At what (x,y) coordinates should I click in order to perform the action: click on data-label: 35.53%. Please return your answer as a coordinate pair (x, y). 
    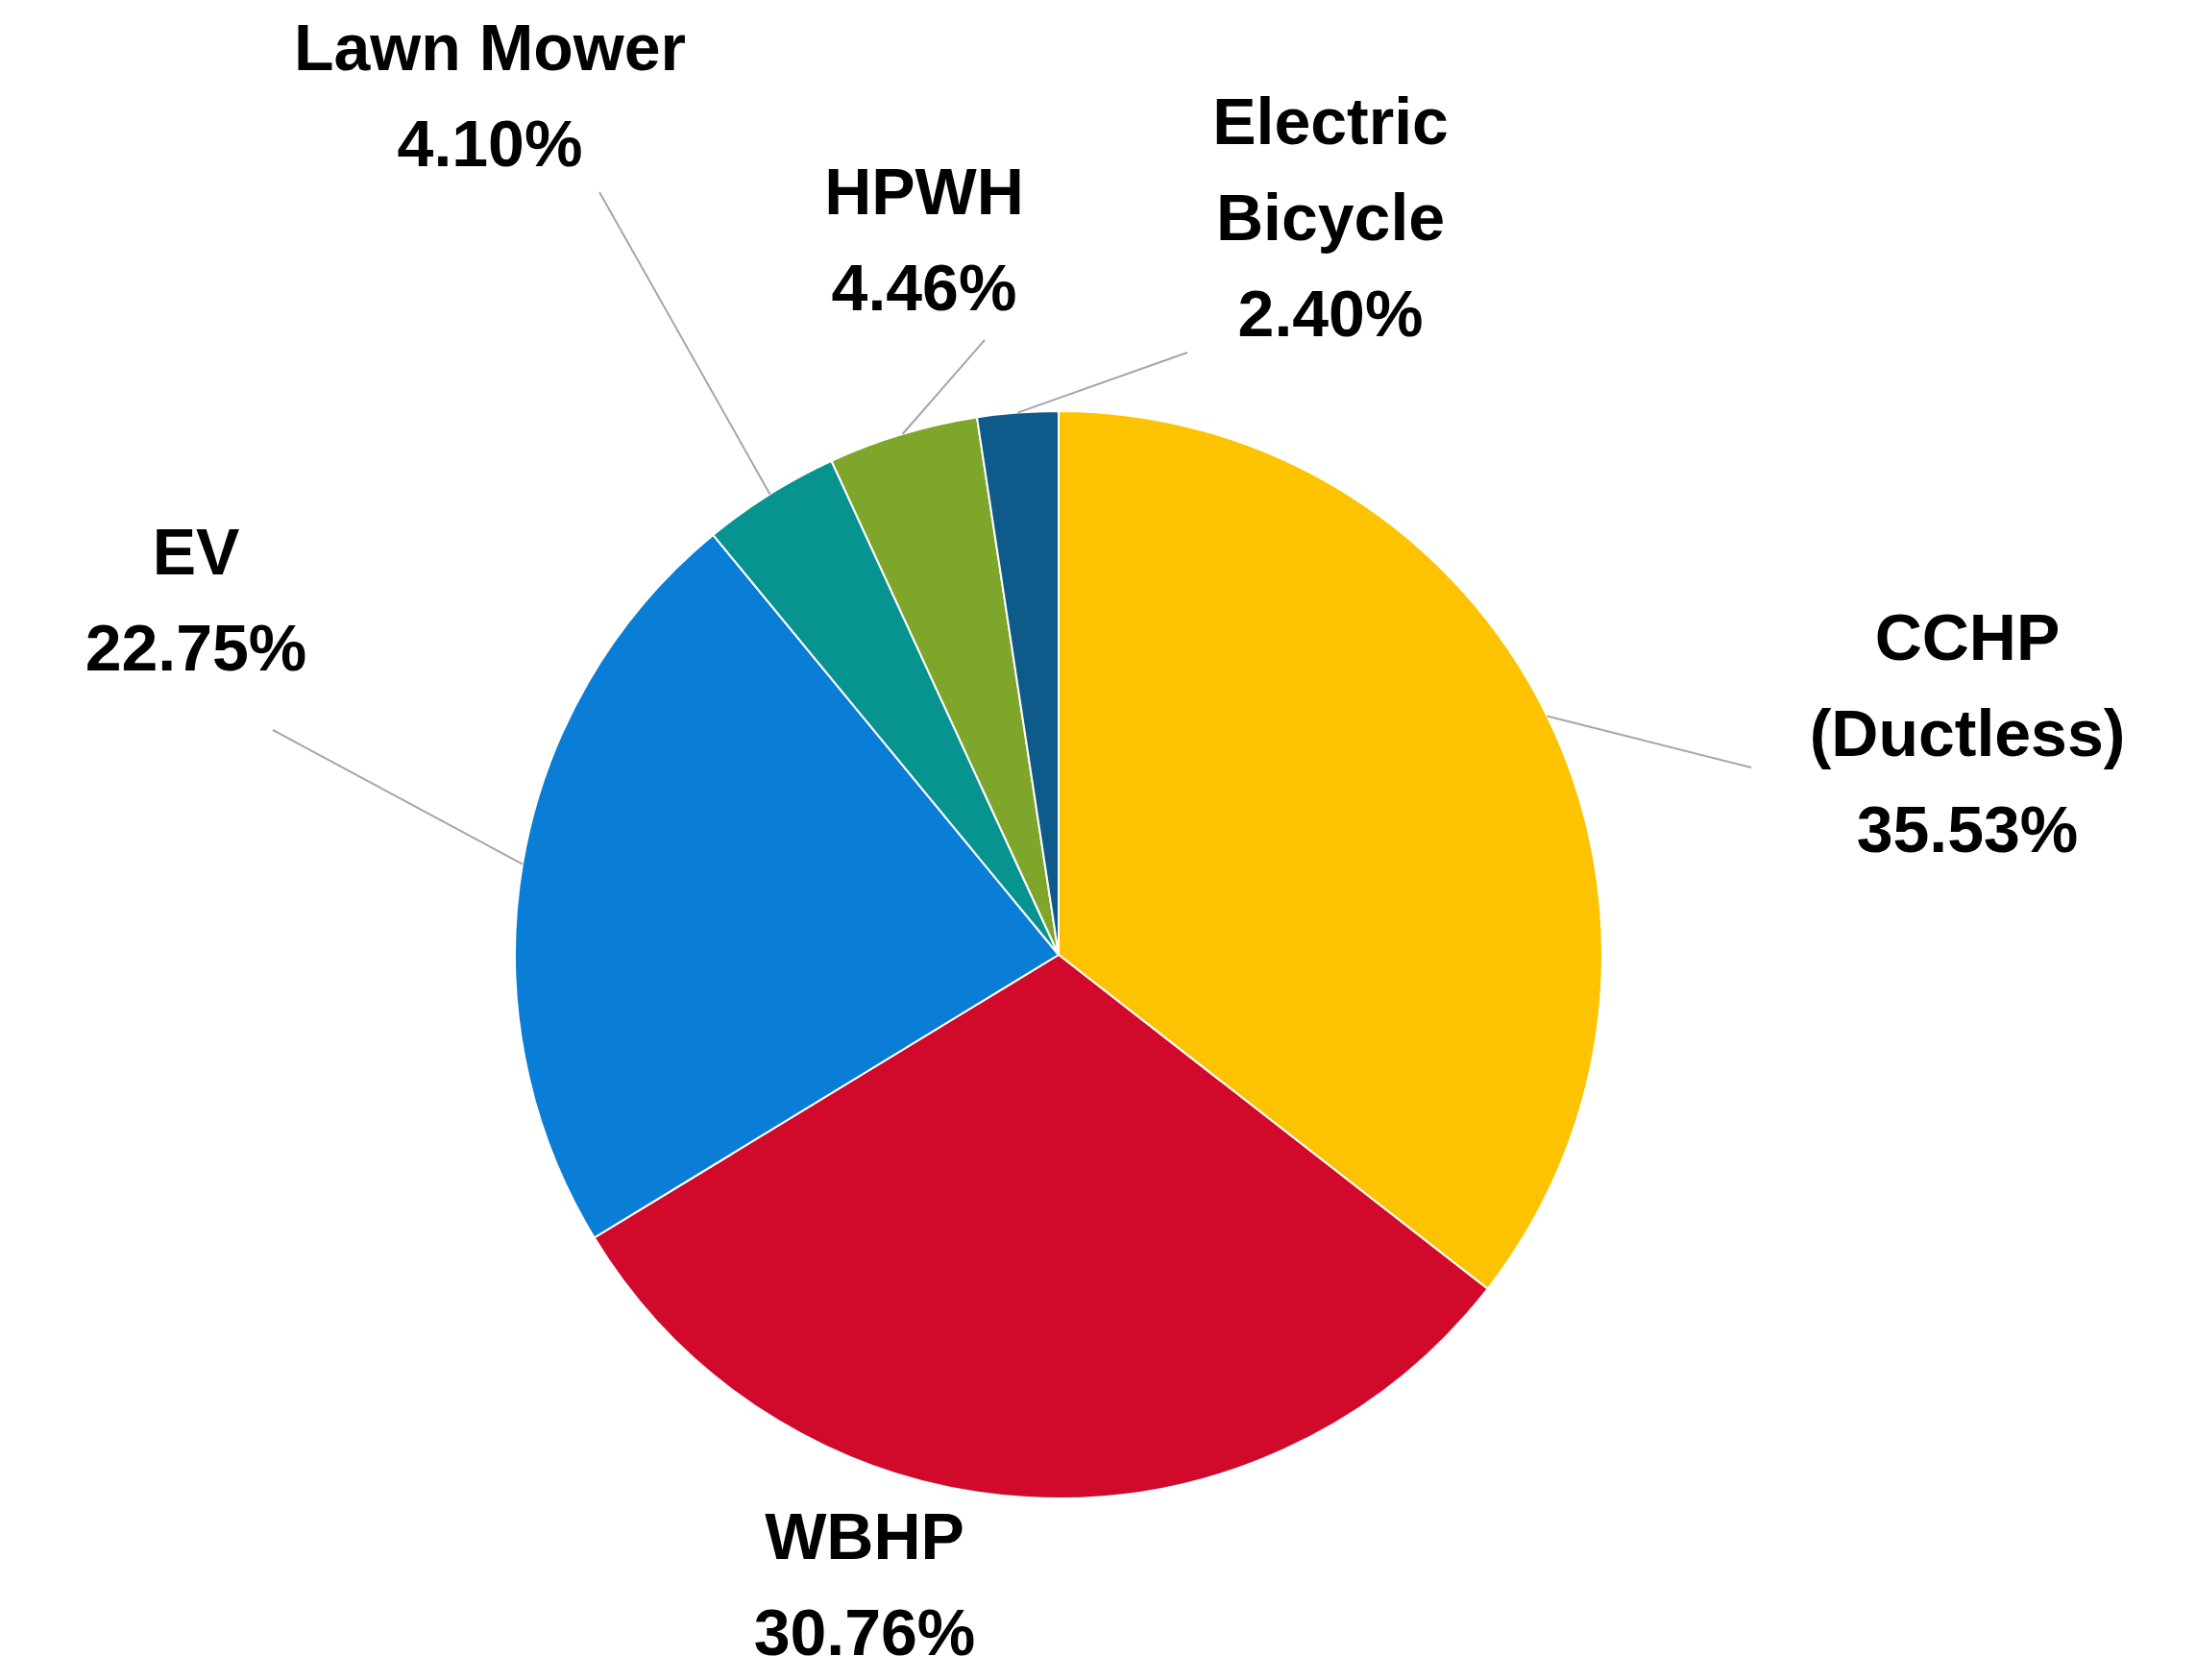
    Looking at the image, I should click on (1967, 828).